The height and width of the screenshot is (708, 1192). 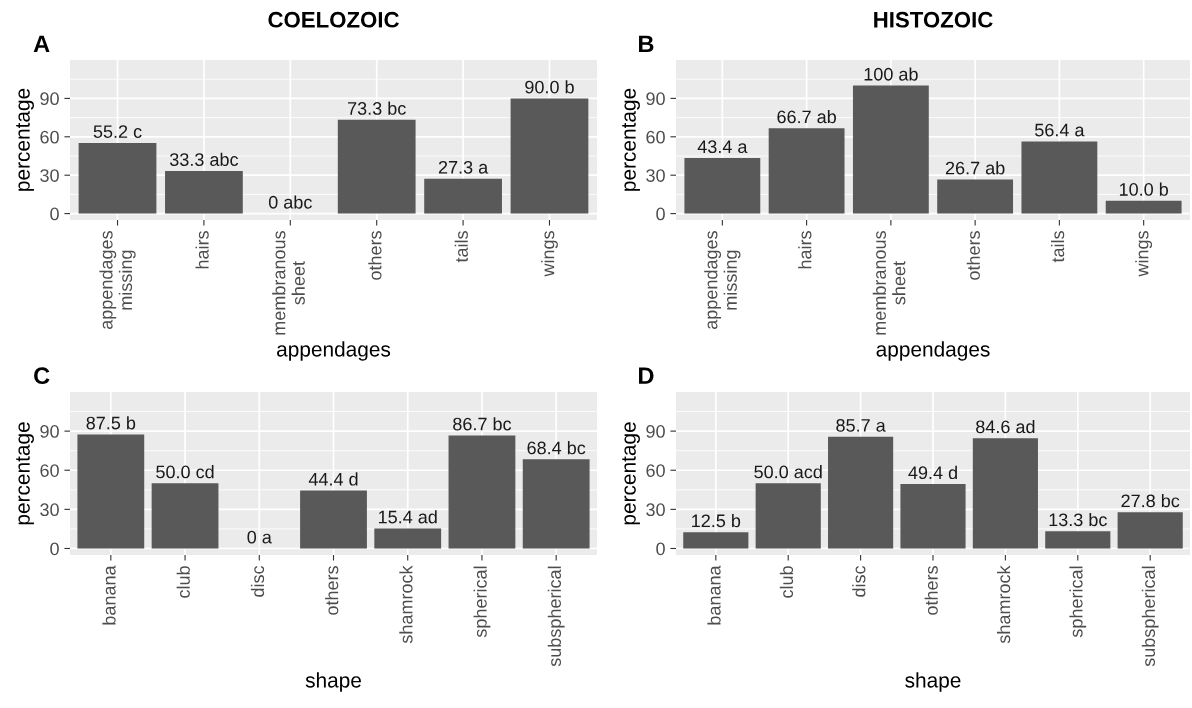 What do you see at coordinates (463, 167) in the screenshot?
I see `data-label: 27.3 a` at bounding box center [463, 167].